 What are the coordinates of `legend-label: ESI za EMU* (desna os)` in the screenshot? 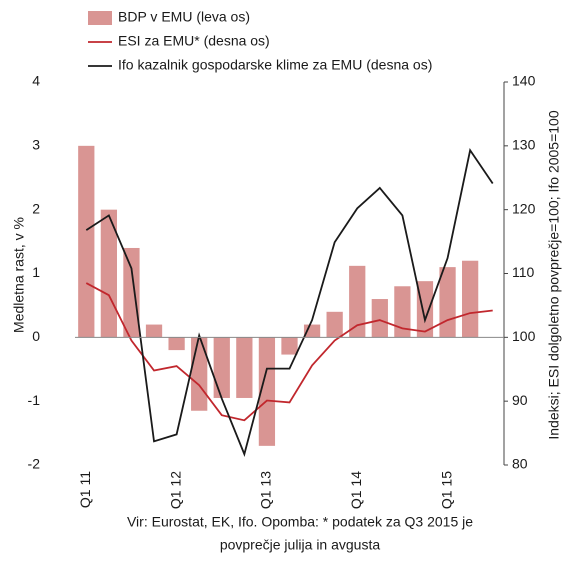 It's located at (194, 41).